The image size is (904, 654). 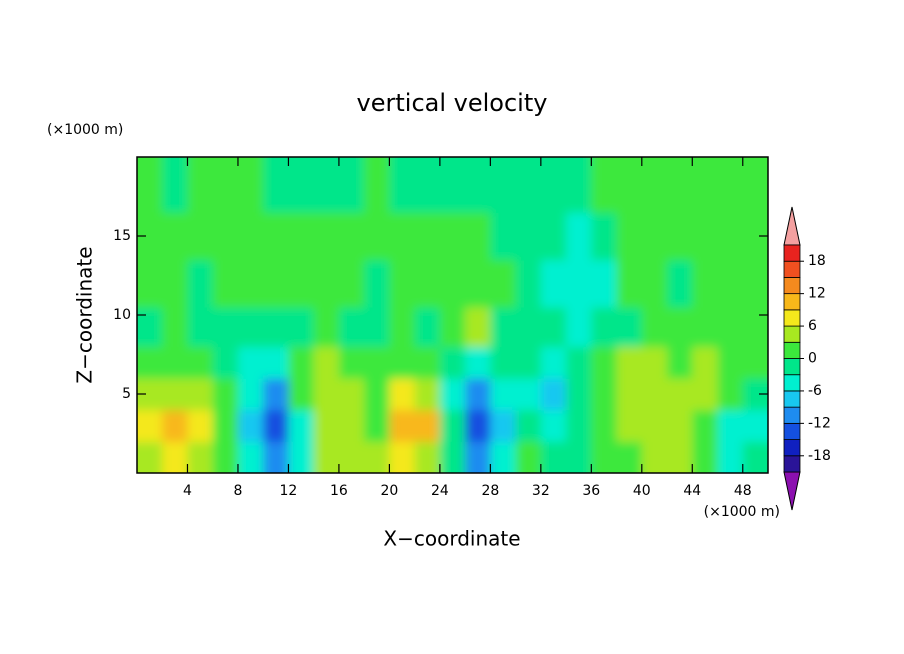 What do you see at coordinates (792, 491) in the screenshot?
I see `colorbar-under` at bounding box center [792, 491].